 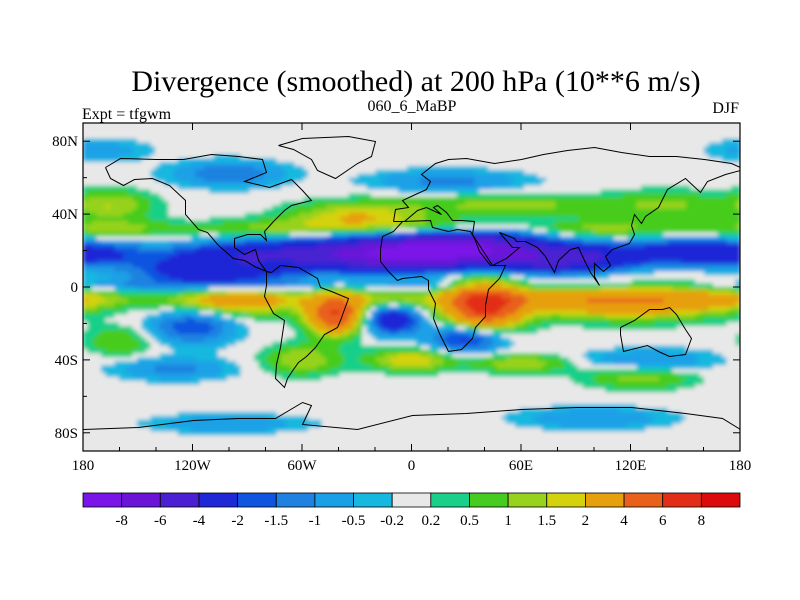 I want to click on colorbar-label: -2, so click(x=237, y=521).